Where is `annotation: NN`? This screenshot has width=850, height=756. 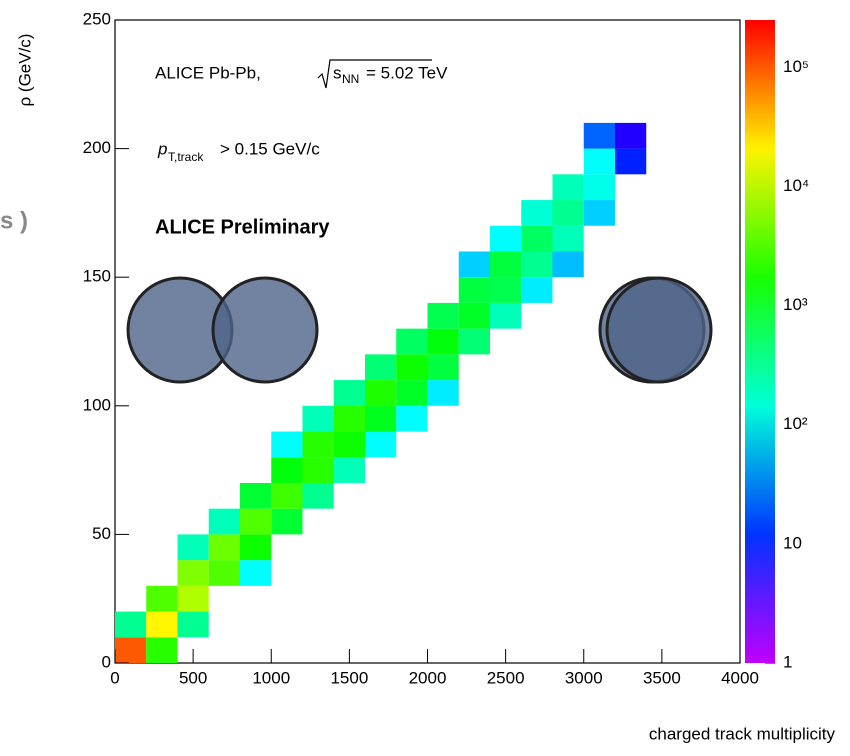
annotation: NN is located at coordinates (350, 79).